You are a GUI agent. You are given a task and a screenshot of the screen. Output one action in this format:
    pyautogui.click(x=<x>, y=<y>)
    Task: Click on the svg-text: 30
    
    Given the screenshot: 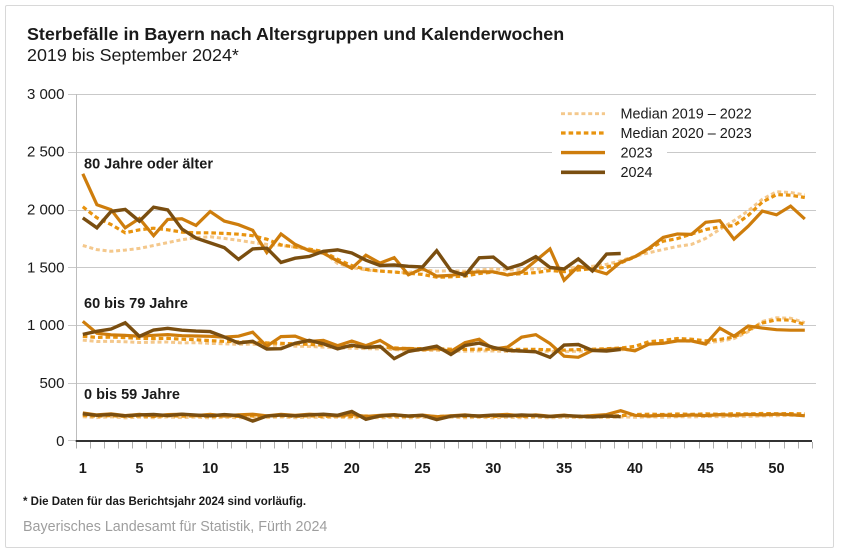 What is the action you would take?
    pyautogui.click(x=493, y=469)
    